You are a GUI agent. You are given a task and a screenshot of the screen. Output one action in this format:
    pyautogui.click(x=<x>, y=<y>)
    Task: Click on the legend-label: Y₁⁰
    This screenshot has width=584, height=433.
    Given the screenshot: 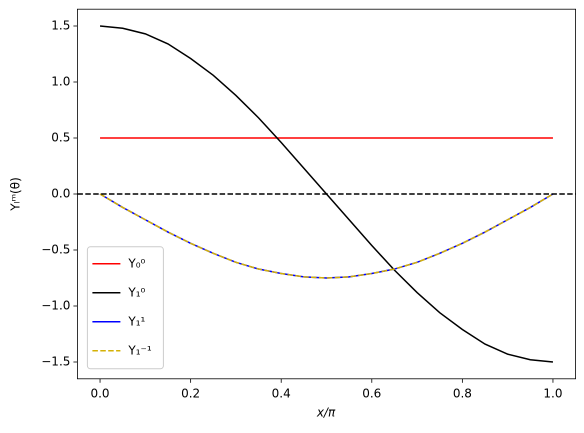 What is the action you would take?
    pyautogui.click(x=136, y=292)
    